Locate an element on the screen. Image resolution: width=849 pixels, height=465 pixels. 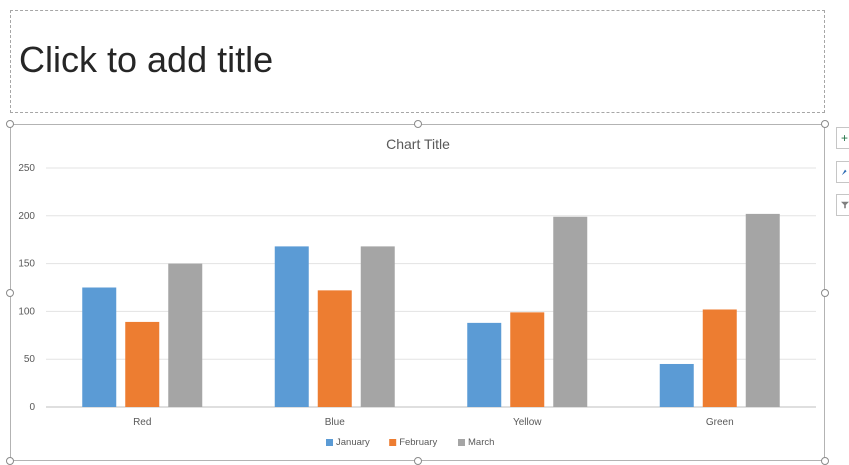
bar-february-blue is located at coordinates (334, 348).